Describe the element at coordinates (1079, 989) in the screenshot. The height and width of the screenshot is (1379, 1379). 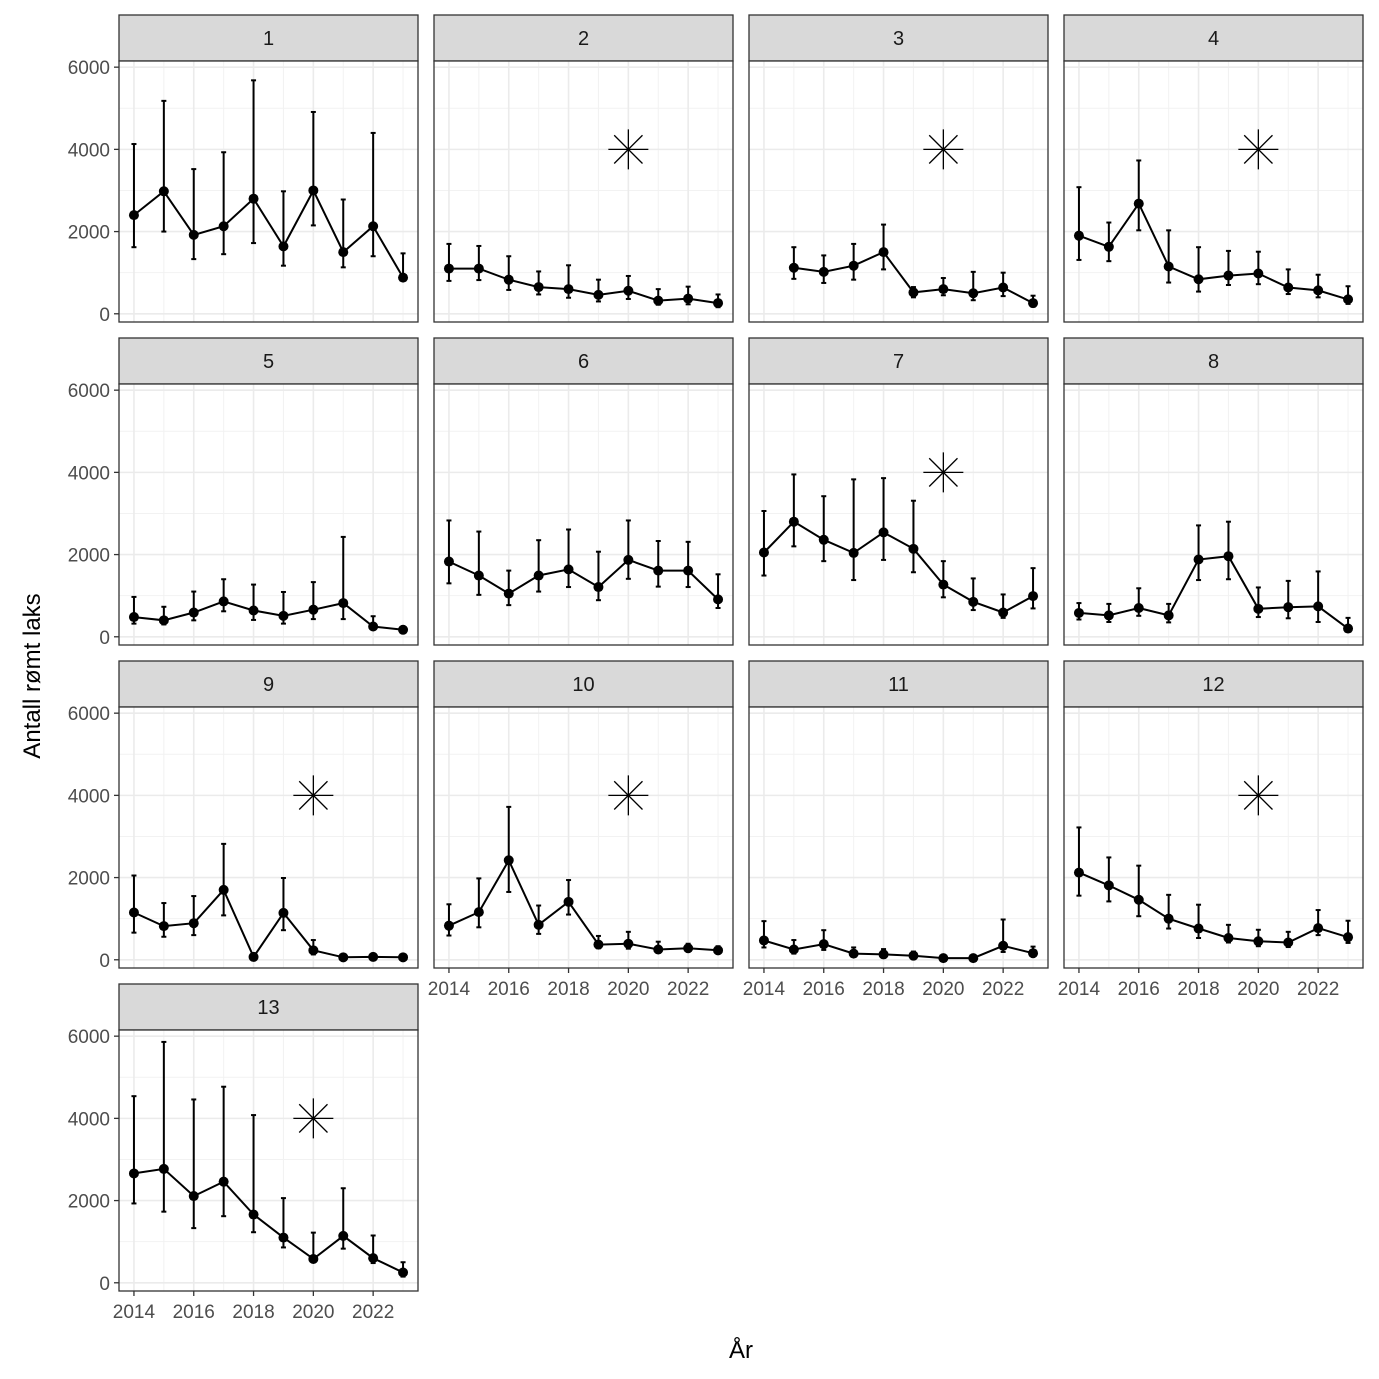
I see `x-tick-label: 2014` at that location.